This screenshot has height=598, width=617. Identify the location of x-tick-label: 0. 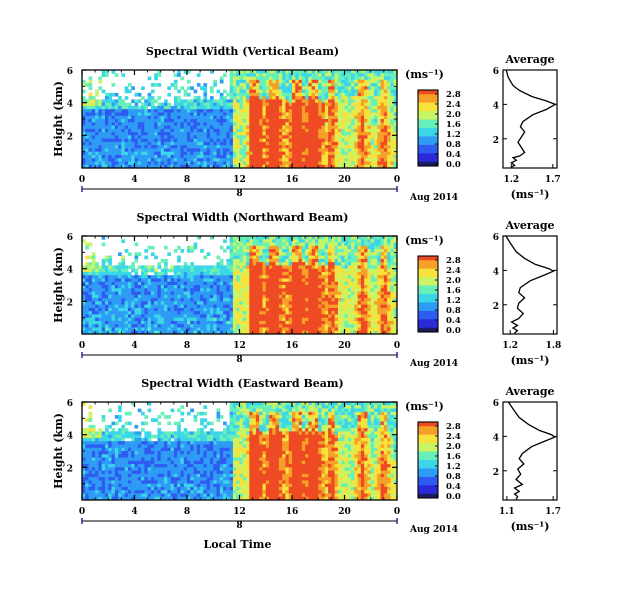
(397, 180).